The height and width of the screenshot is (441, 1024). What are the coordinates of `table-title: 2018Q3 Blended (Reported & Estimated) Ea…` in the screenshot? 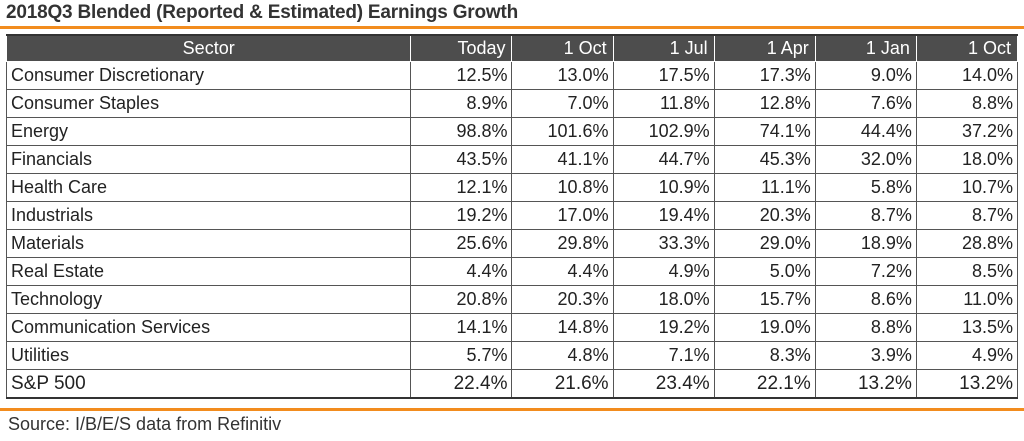 It's located at (262, 12).